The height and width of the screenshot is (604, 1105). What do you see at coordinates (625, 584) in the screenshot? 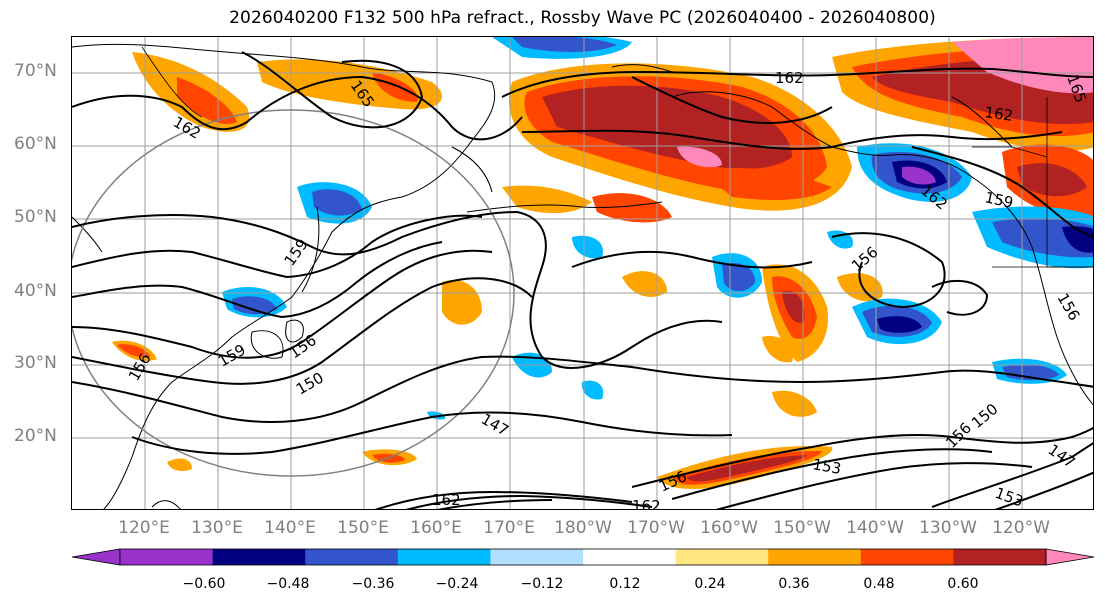
I see `colorbar-tick: 0.12` at bounding box center [625, 584].